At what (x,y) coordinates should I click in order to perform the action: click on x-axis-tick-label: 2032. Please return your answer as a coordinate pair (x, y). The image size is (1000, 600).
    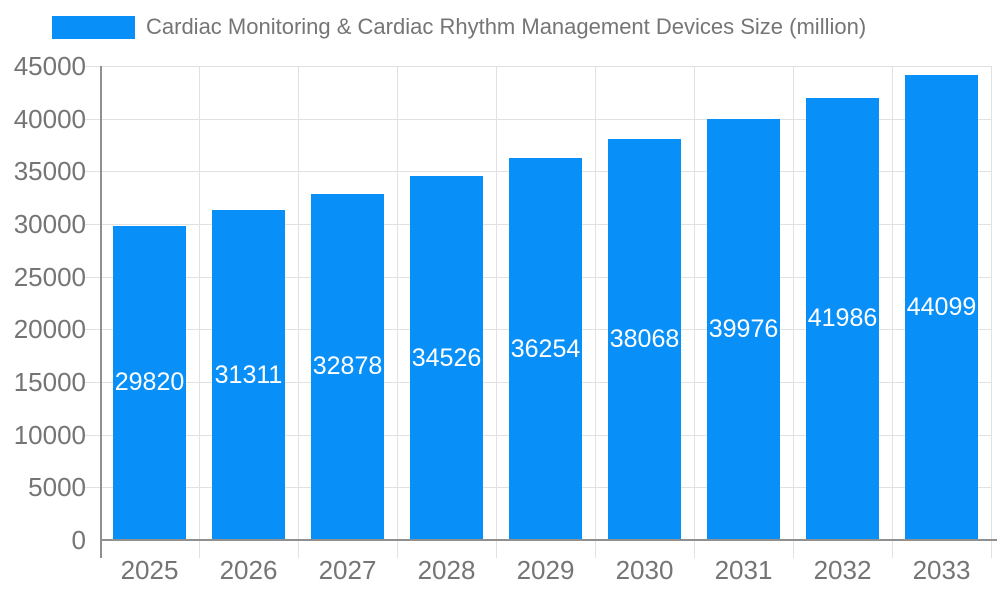
    Looking at the image, I should click on (842, 570).